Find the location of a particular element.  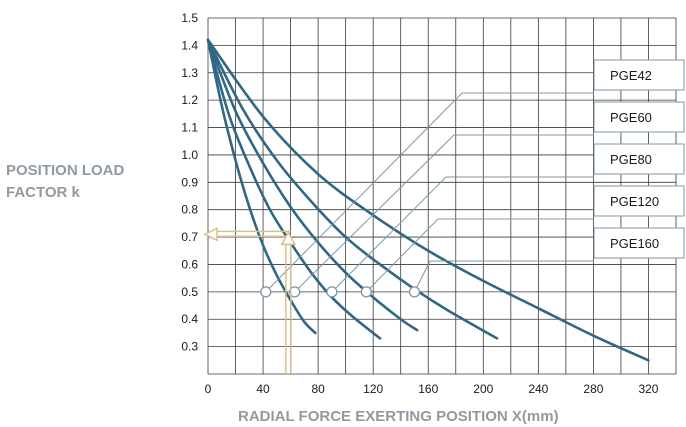

x-tick-label: 80 is located at coordinates (318, 389).